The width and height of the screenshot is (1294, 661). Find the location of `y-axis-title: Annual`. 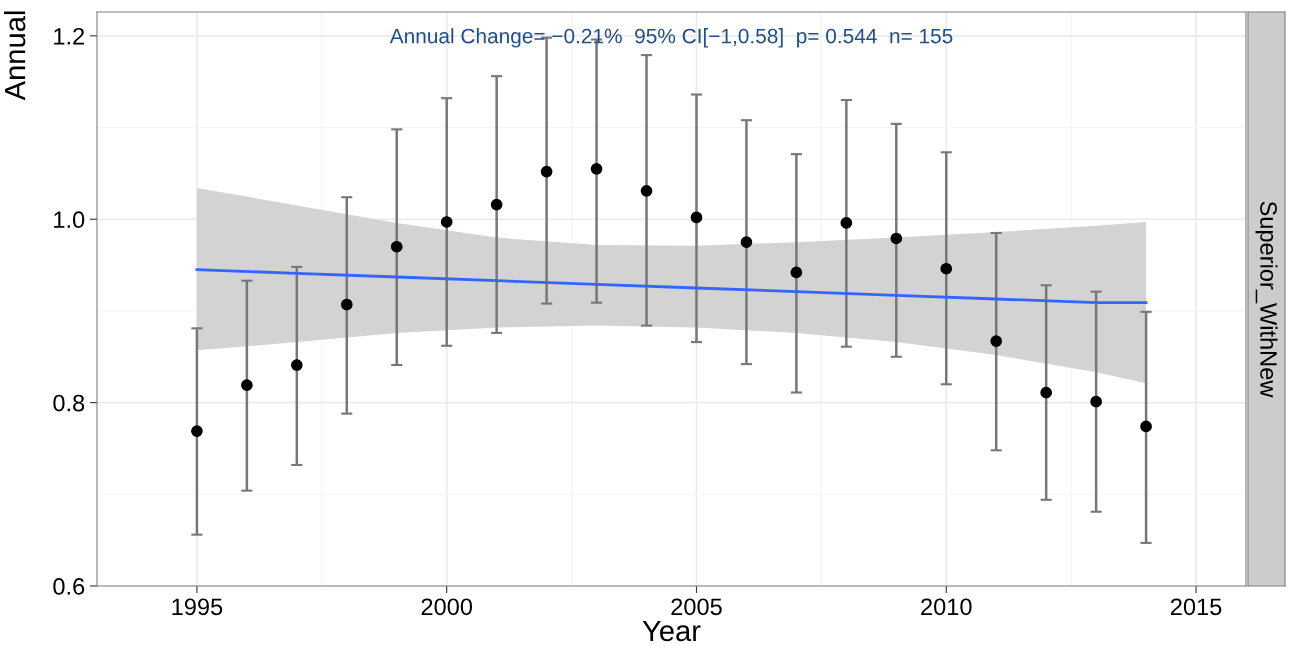

y-axis-title: Annual is located at coordinates (15, 56).